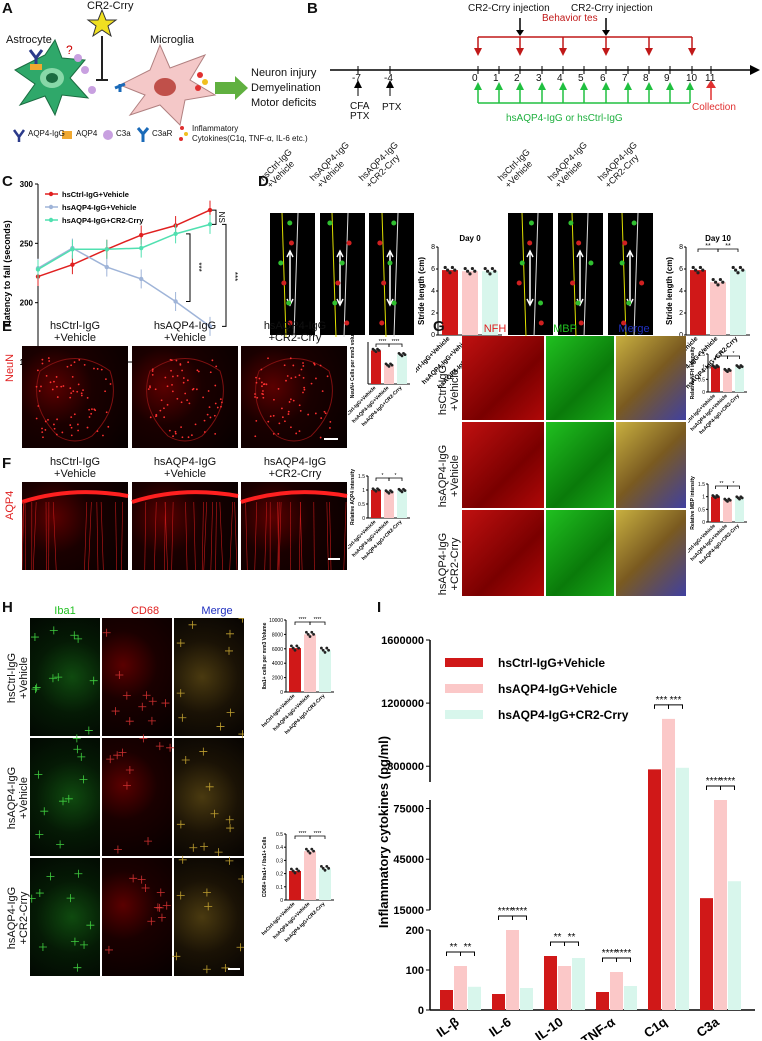  What do you see at coordinates (557, 689) in the screenshot?
I see `i-legend-entry: hsAQP4-IgG+Vehicle` at bounding box center [557, 689].